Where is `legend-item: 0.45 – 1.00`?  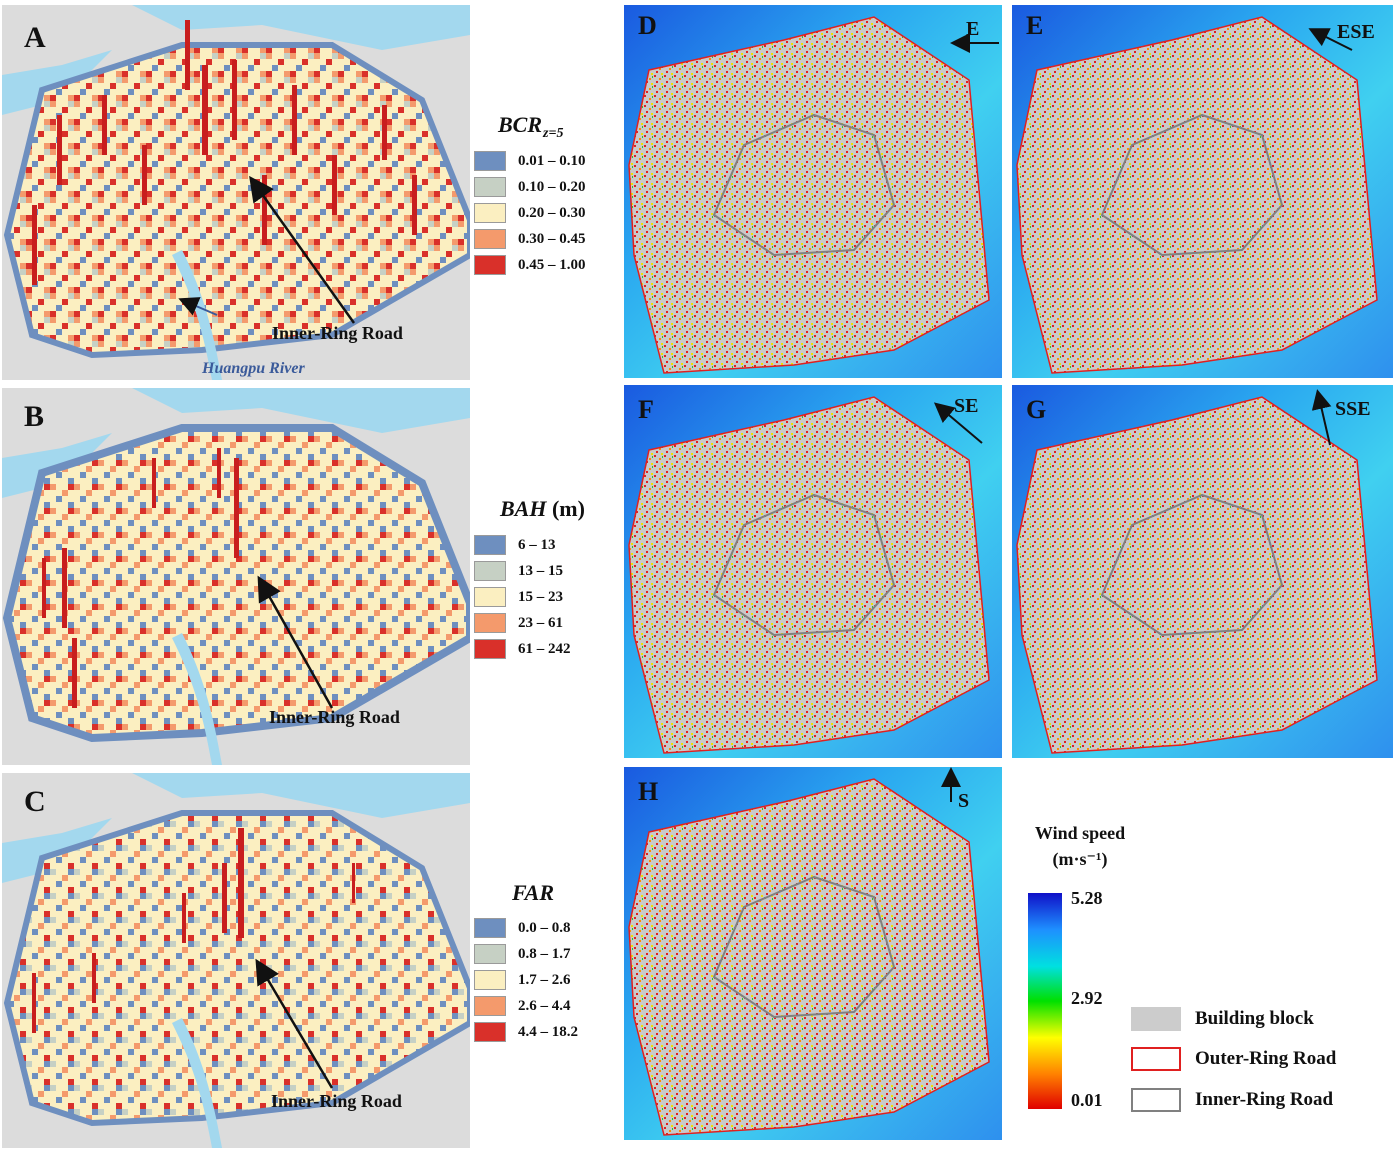
legend-item: 0.45 – 1.00 is located at coordinates (530, 265).